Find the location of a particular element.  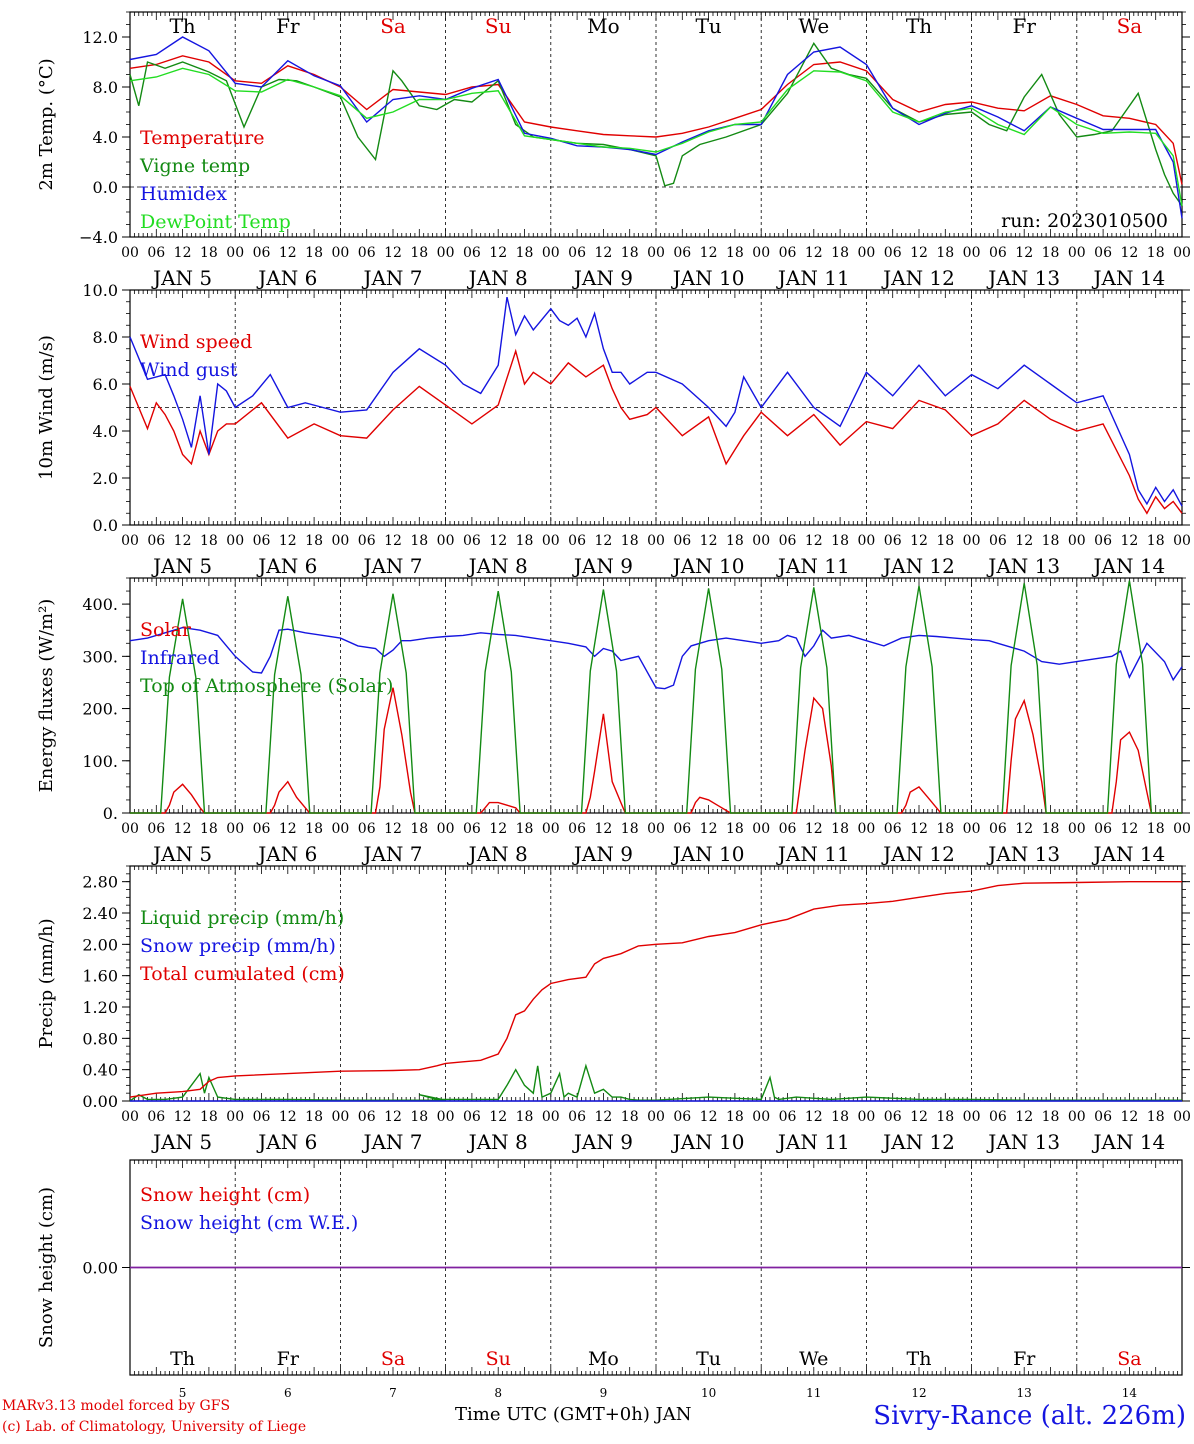

legend-entry: Humidex is located at coordinates (183, 194).